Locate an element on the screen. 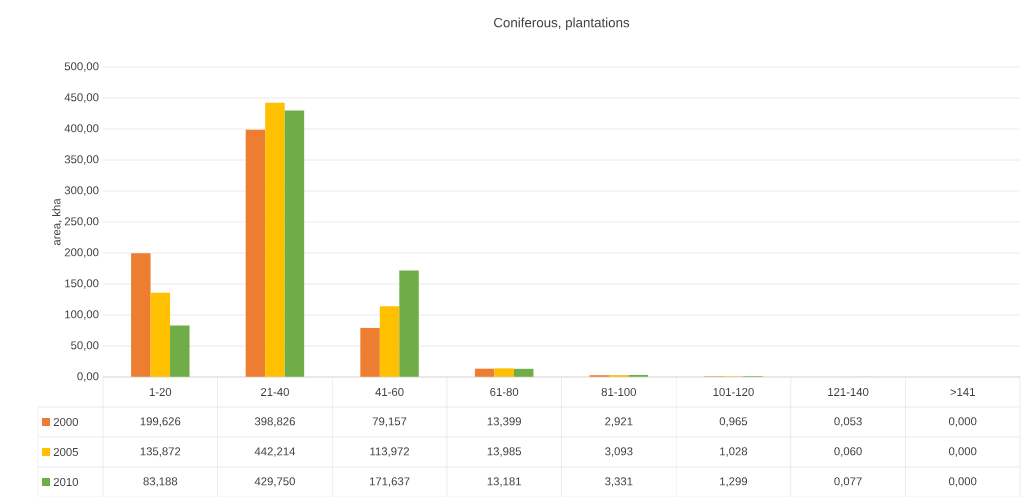  data-label: 0,965 is located at coordinates (733, 422).